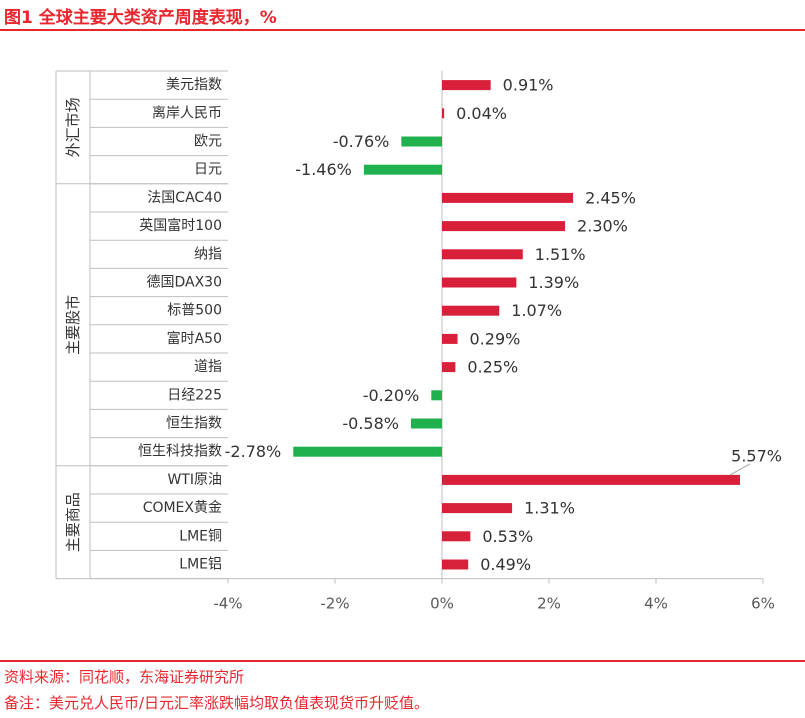 The width and height of the screenshot is (805, 718). Describe the element at coordinates (763, 604) in the screenshot. I see `x-tick-label: 6%` at that location.